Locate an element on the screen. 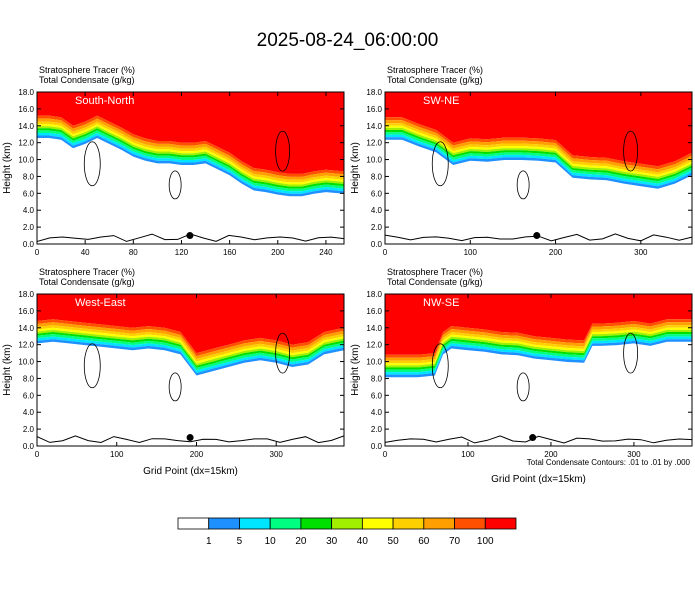  y-tick-label: 8.0 is located at coordinates (377, 176).